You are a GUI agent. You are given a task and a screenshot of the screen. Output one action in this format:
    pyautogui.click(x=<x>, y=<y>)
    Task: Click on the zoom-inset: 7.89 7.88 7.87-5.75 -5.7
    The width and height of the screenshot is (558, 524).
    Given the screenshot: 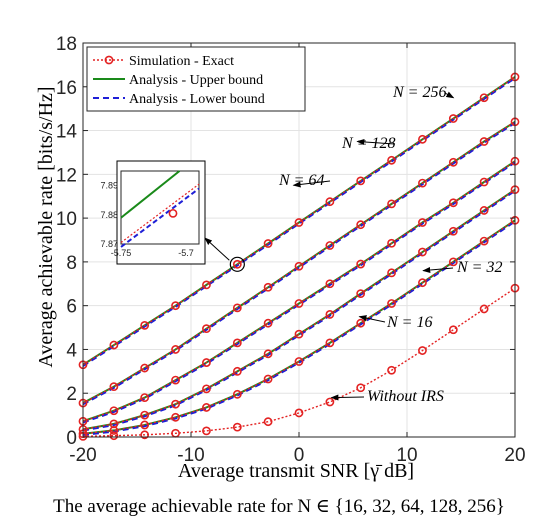 What is the action you would take?
    pyautogui.click(x=172, y=216)
    